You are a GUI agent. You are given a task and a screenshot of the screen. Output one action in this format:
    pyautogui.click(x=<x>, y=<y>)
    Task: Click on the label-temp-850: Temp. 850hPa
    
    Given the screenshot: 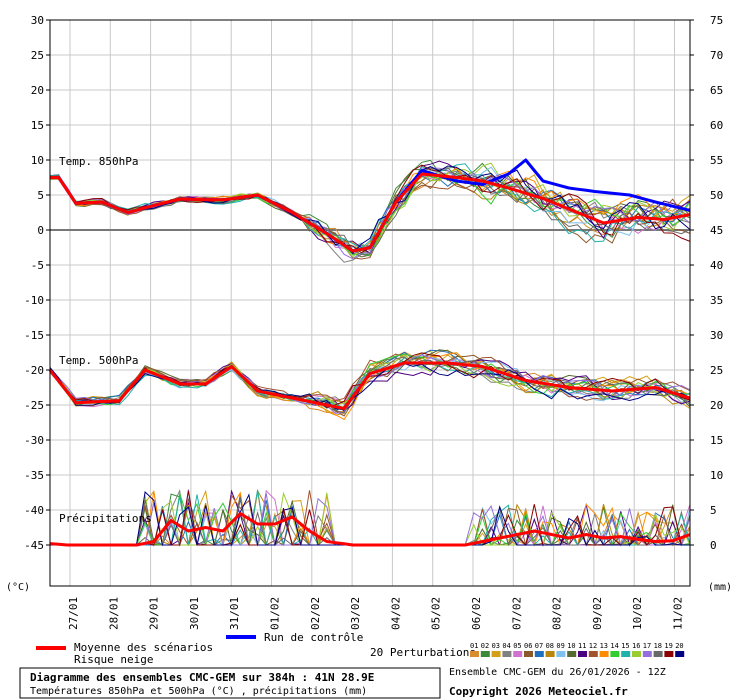 What is the action you would take?
    pyautogui.click(x=98, y=161)
    